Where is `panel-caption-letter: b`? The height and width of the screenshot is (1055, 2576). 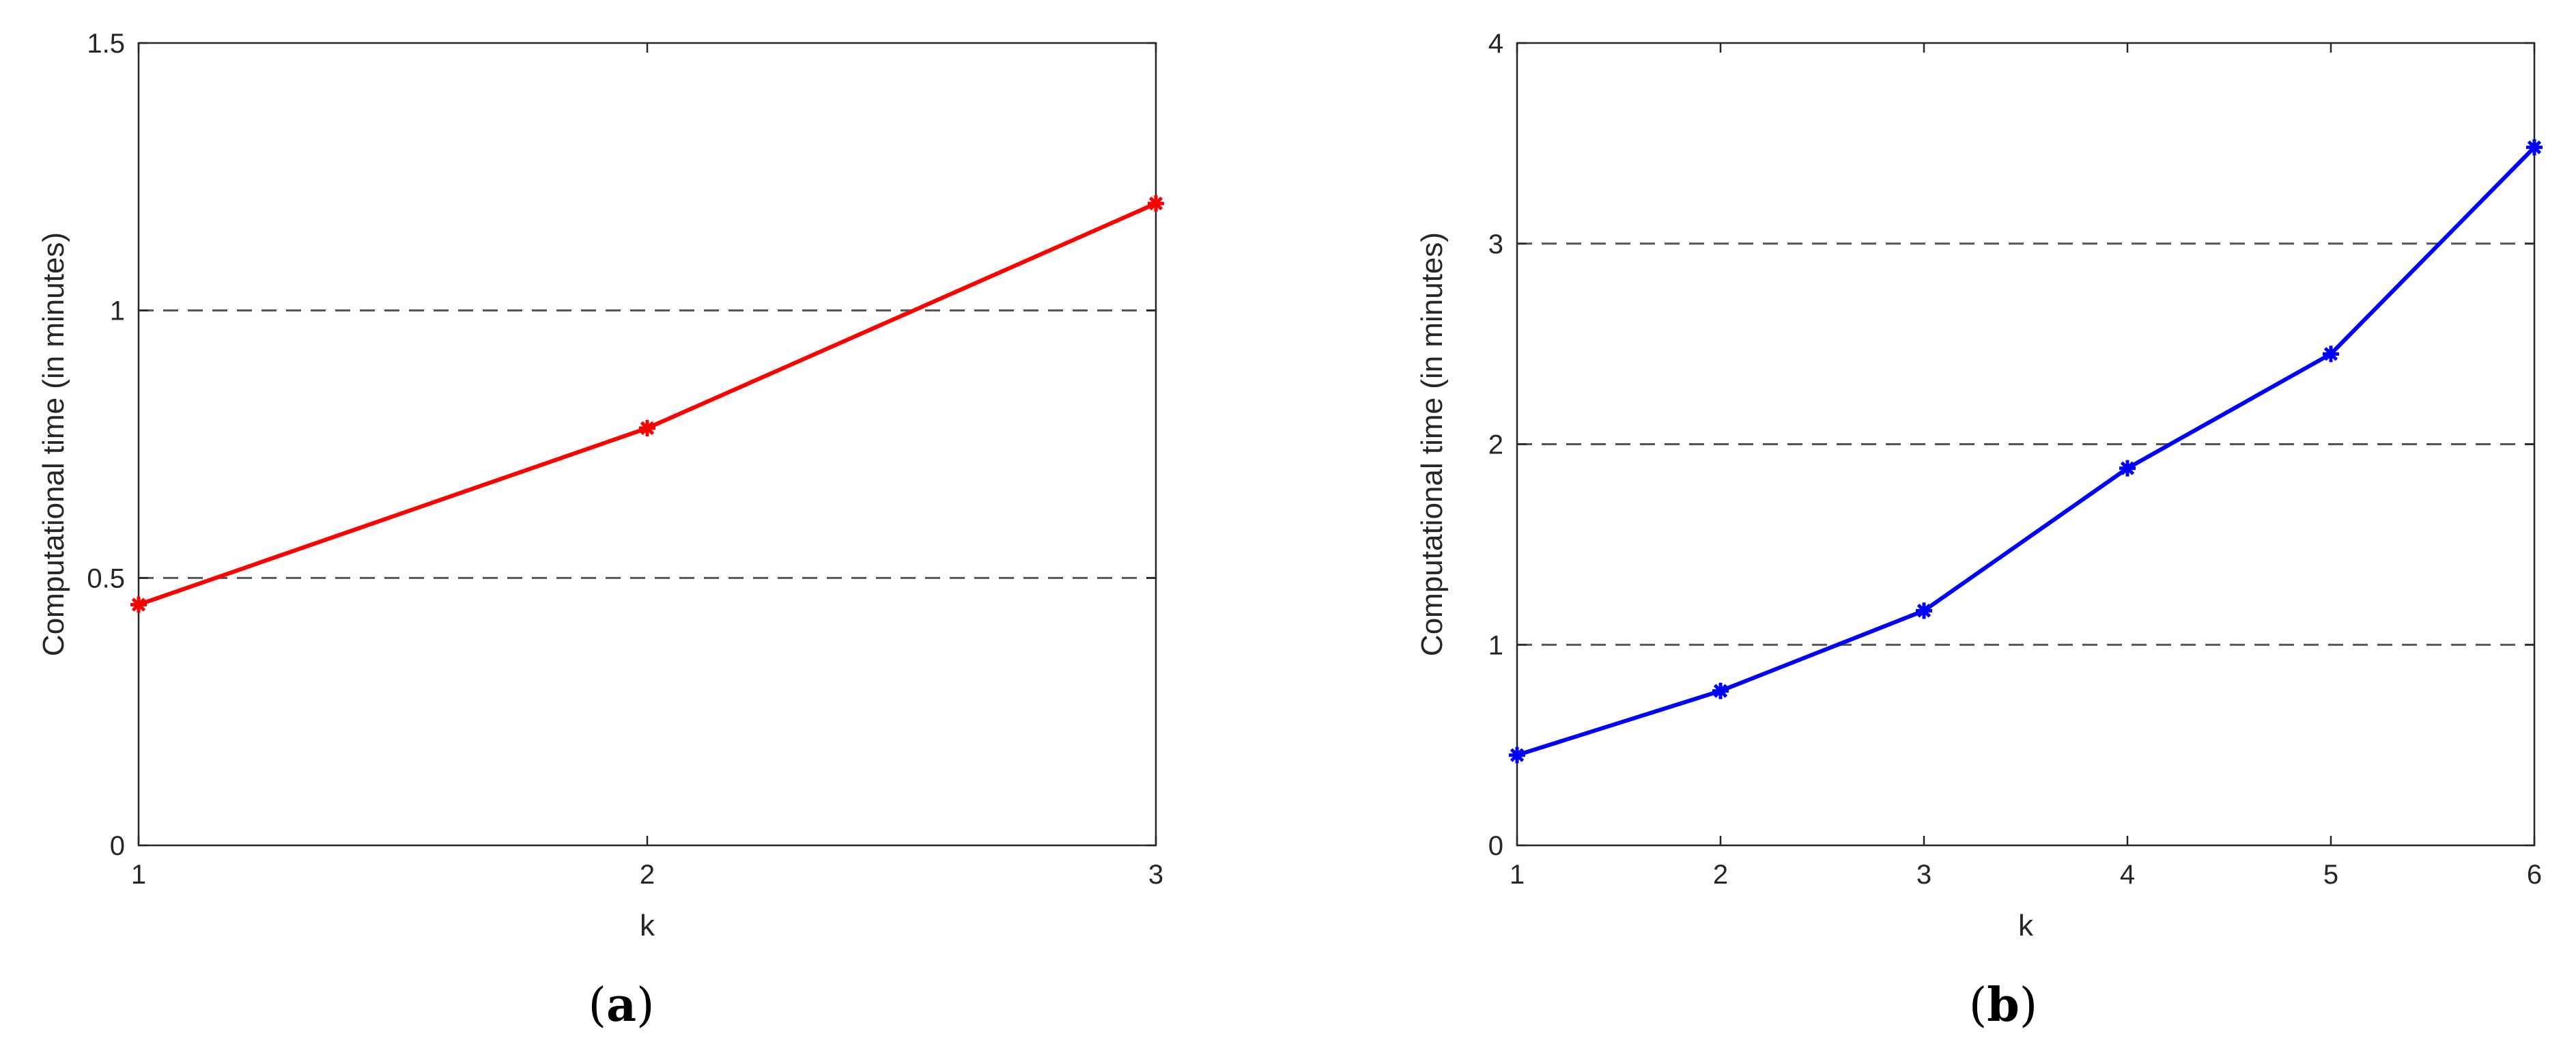 panel-caption-letter: b is located at coordinates (2003, 1005).